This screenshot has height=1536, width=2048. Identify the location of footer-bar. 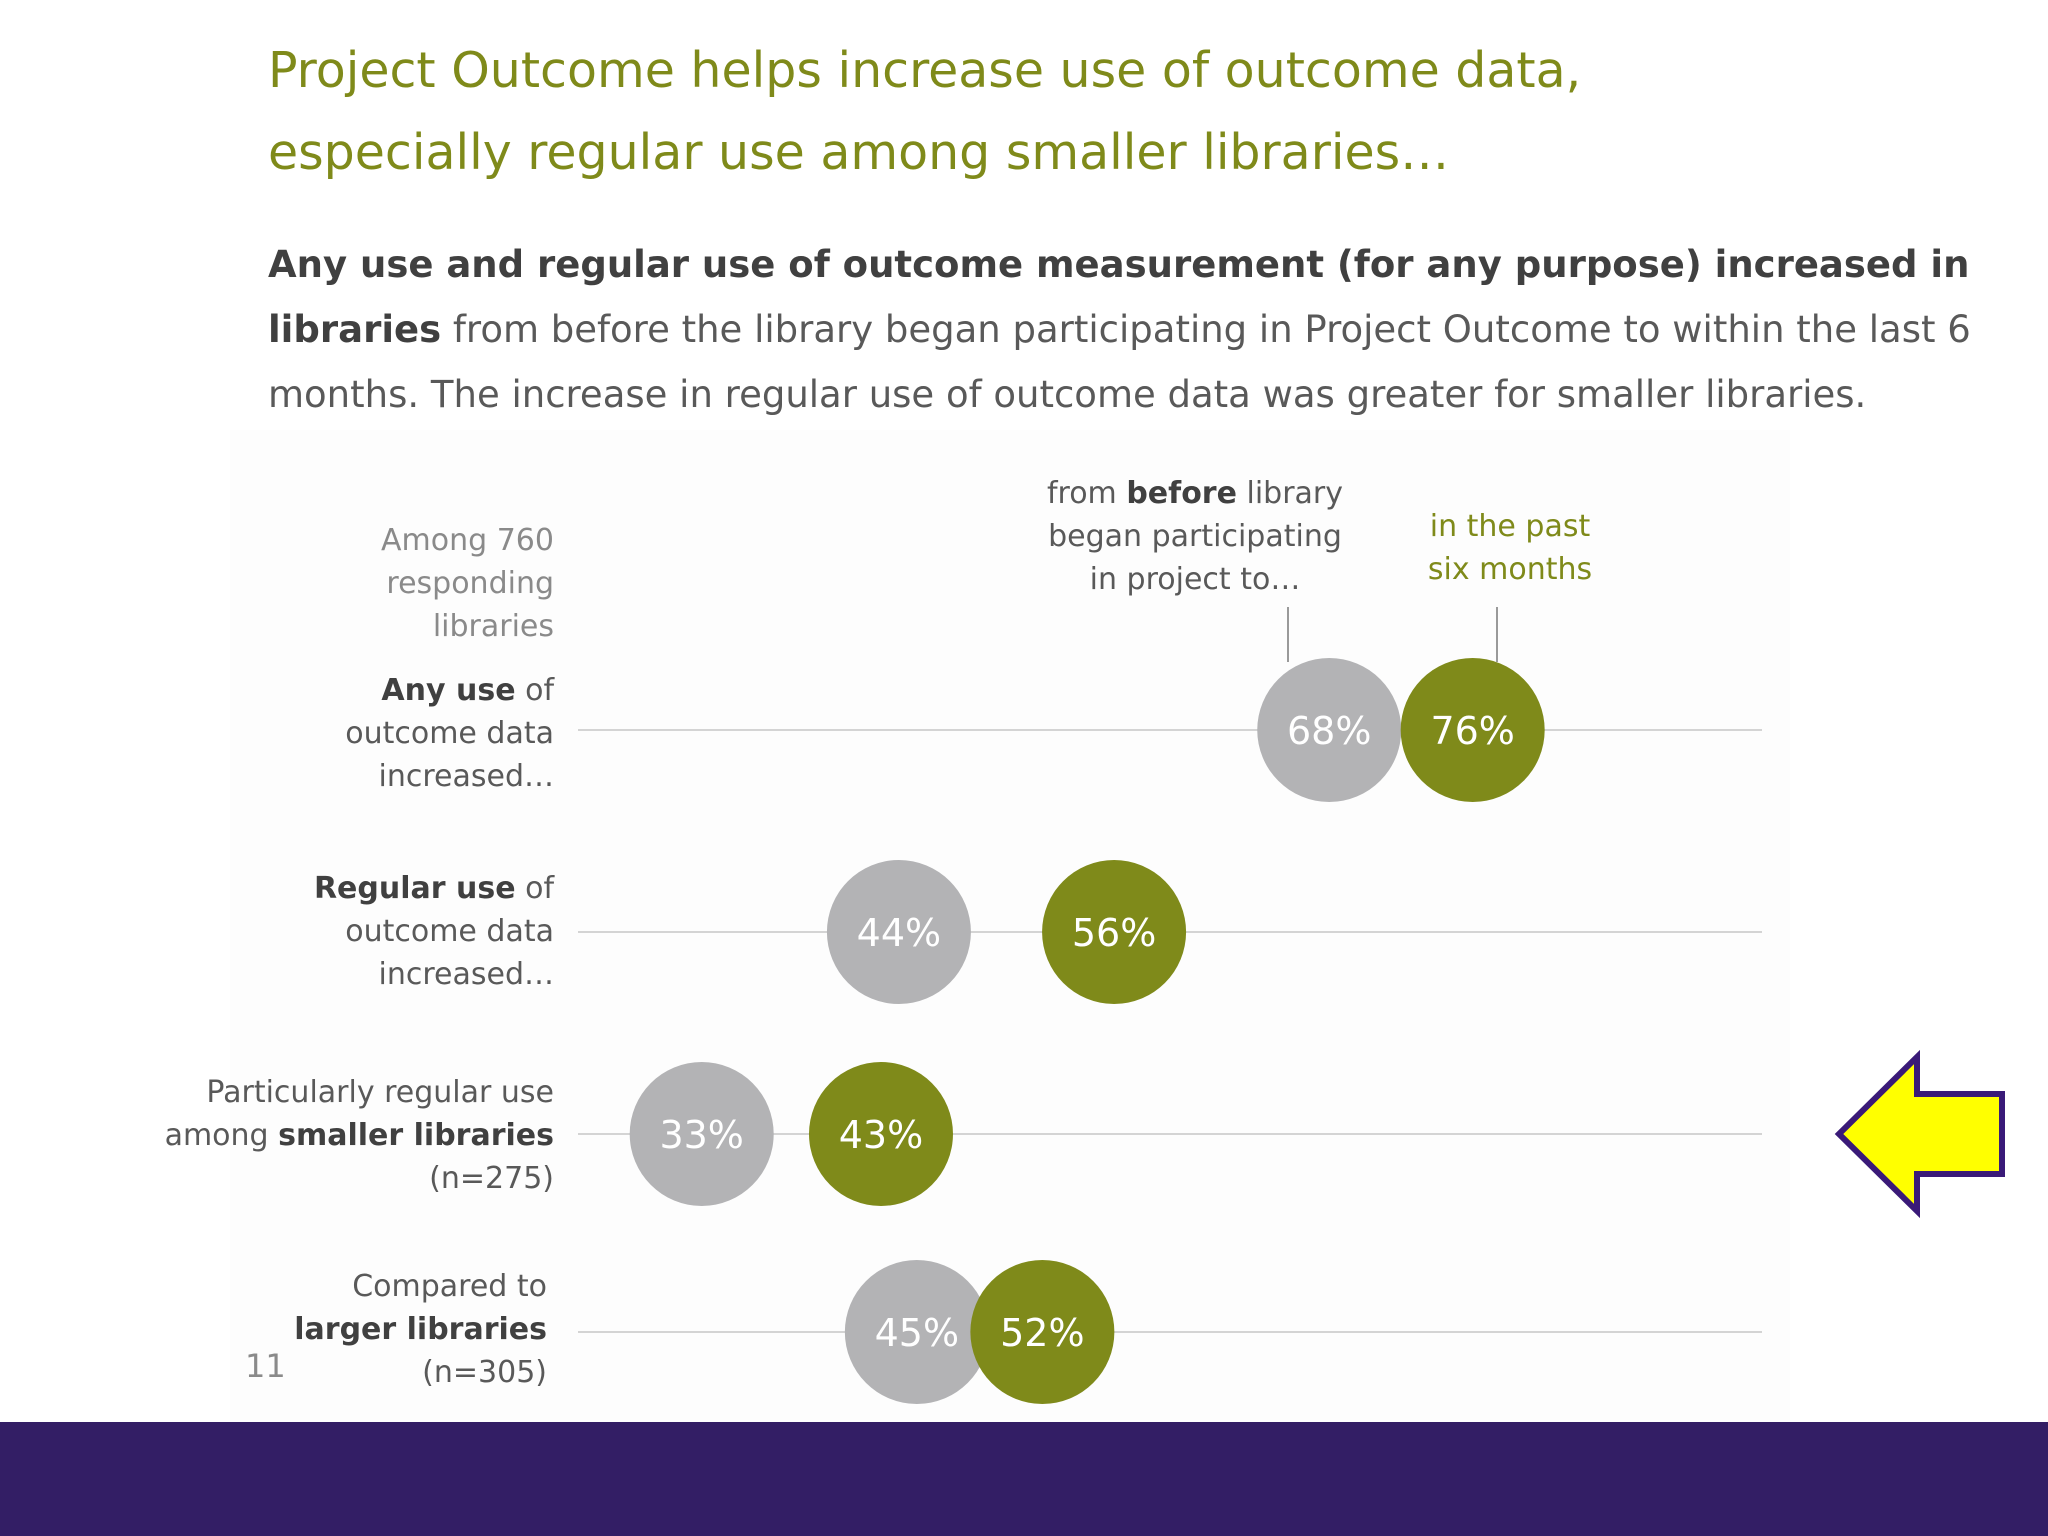
(1024, 1479).